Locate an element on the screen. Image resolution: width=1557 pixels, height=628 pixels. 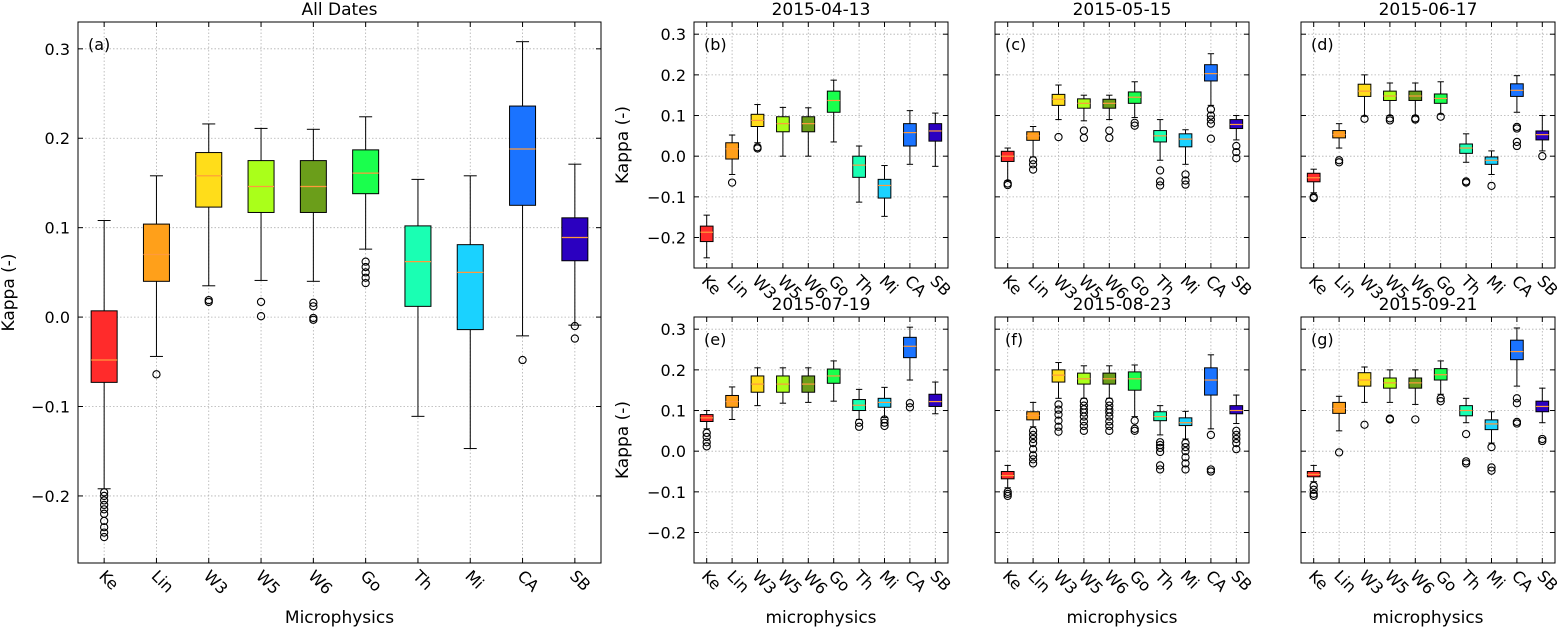
y-tick-label: 0.1 is located at coordinates (673, 116).